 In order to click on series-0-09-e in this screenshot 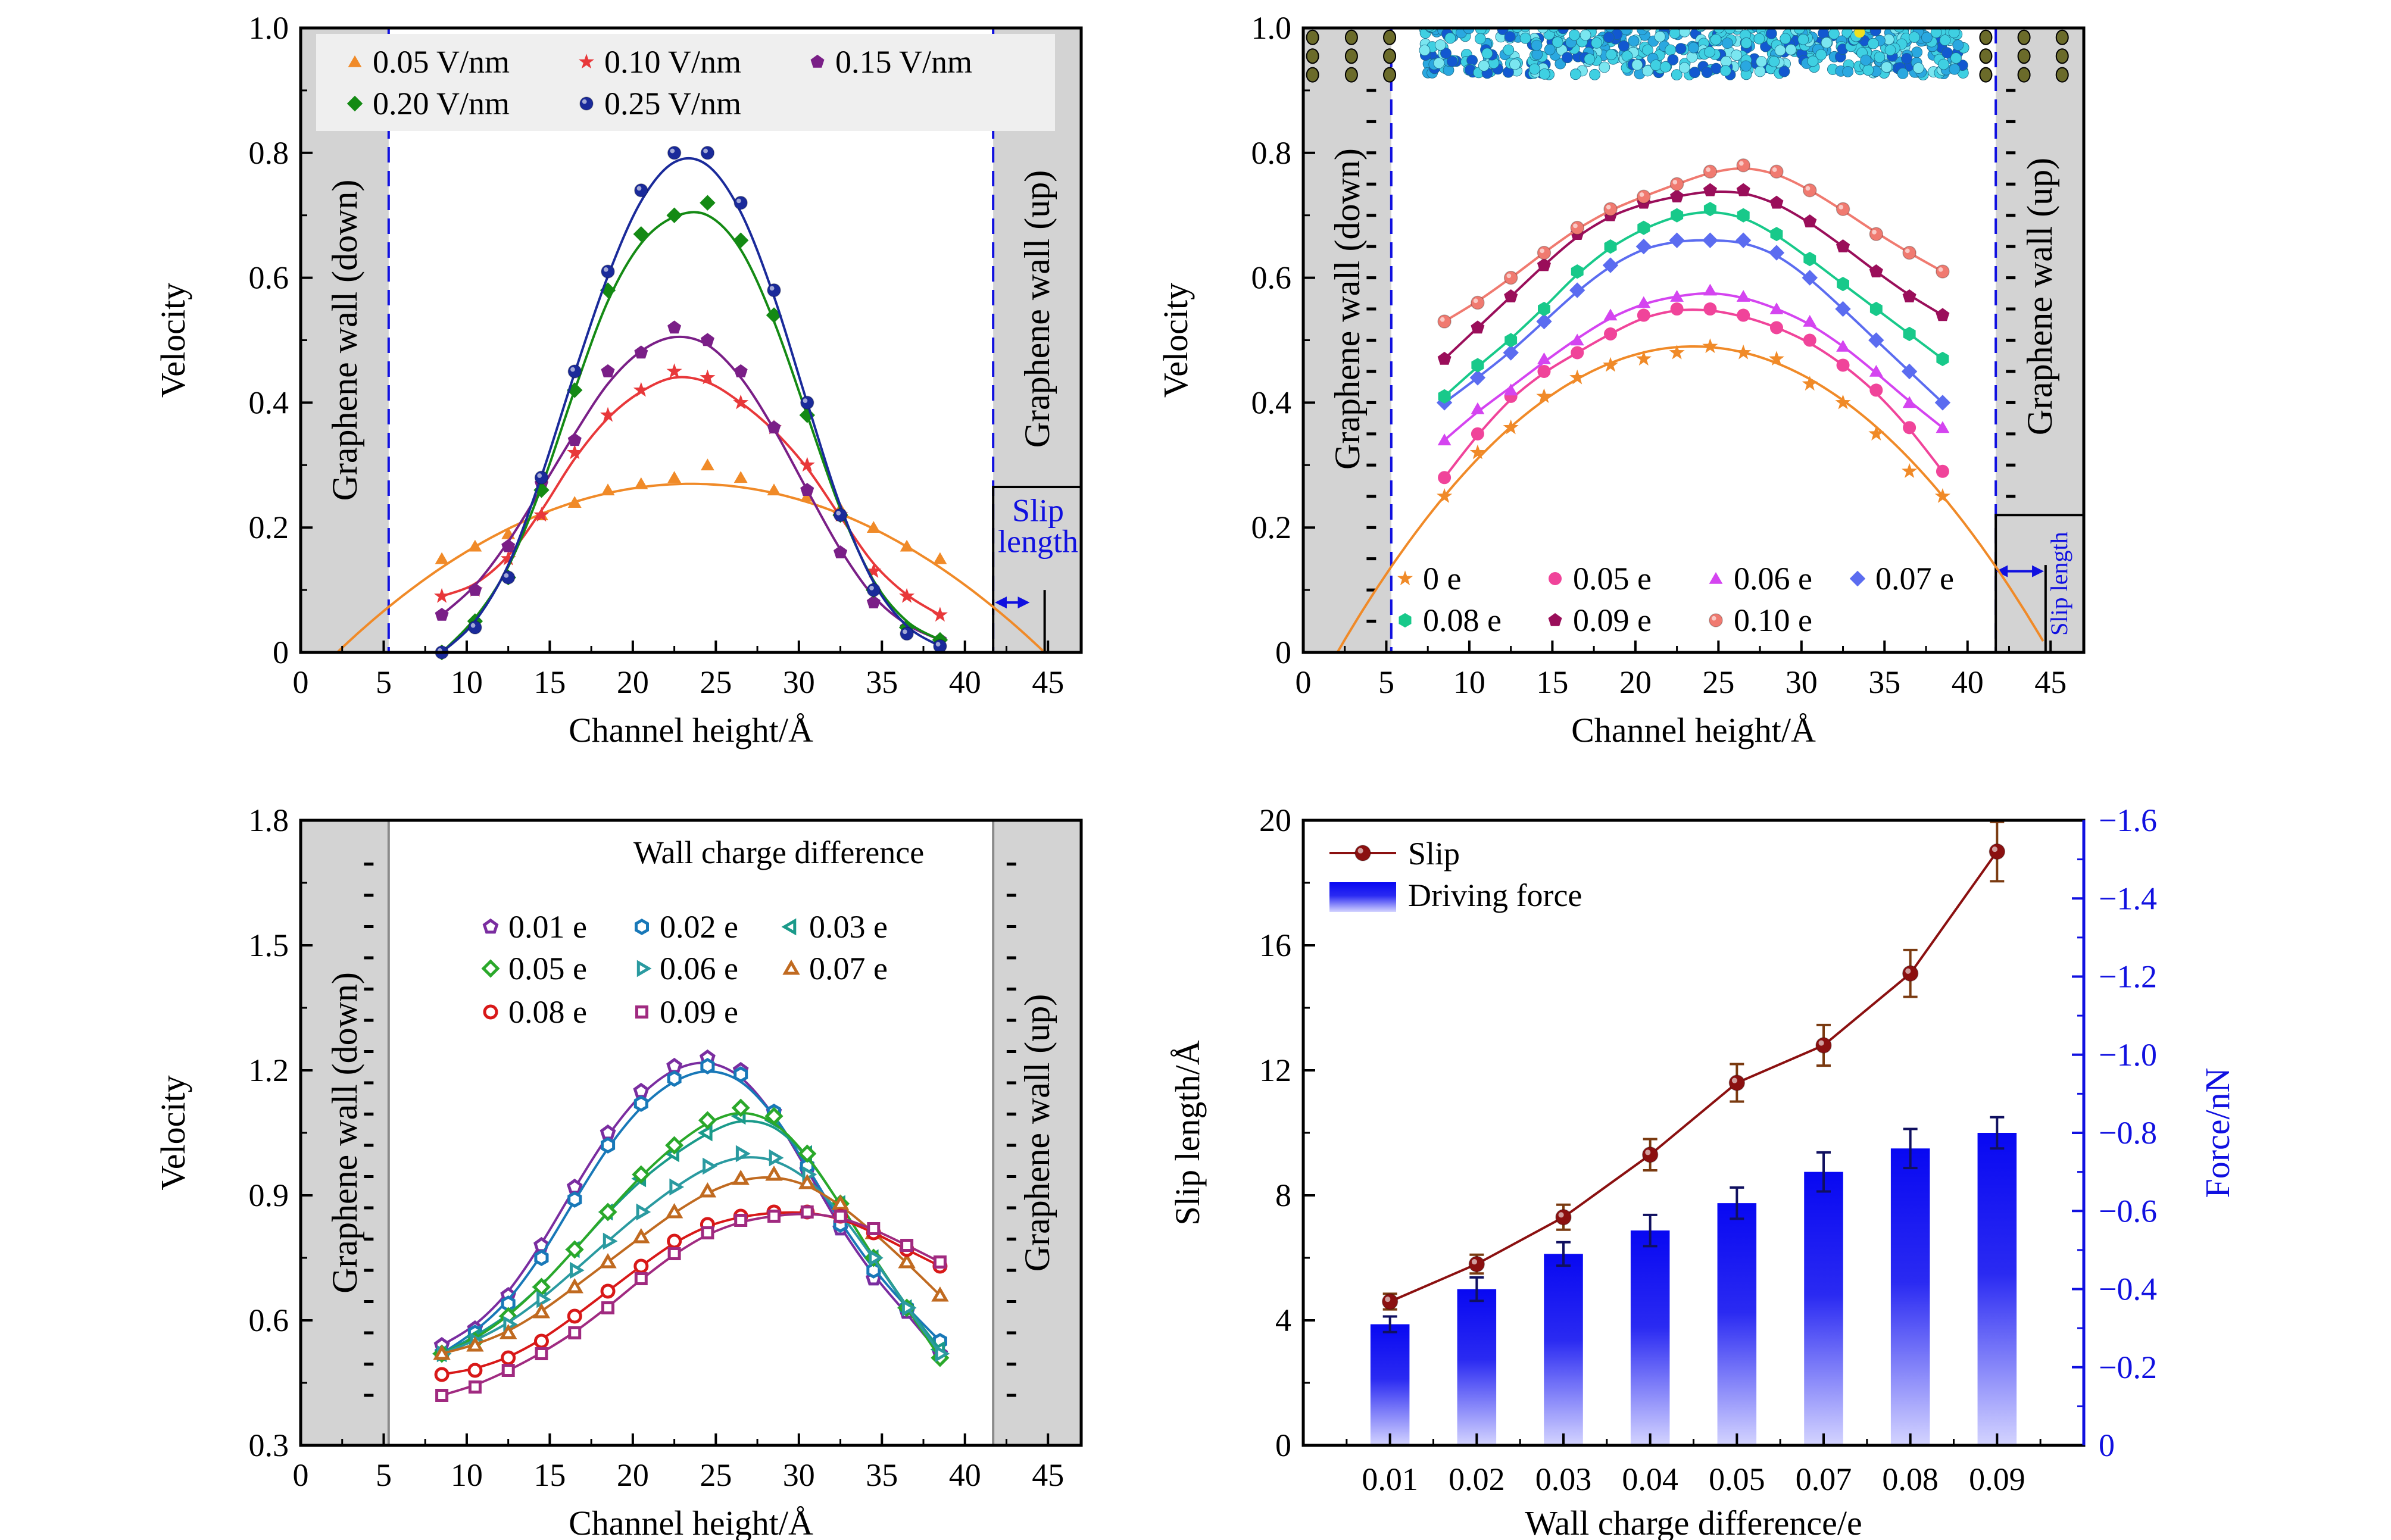, I will do `click(691, 1303)`.